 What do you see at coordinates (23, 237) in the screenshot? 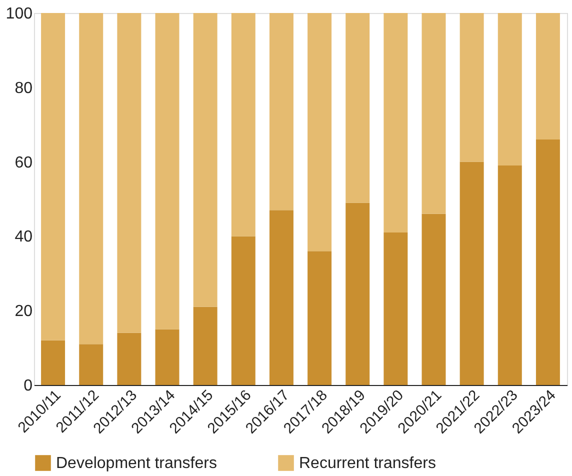
I see `y-tick-label: 40` at bounding box center [23, 237].